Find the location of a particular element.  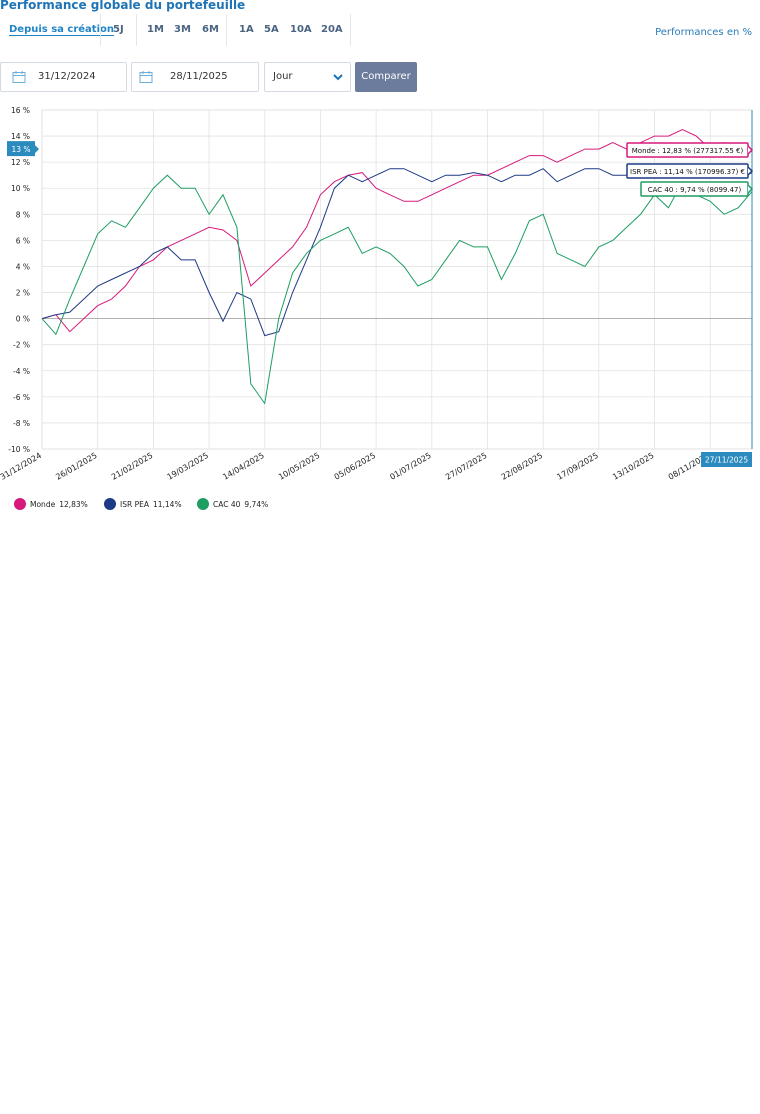

legend-value: 11,14% is located at coordinates (167, 504).